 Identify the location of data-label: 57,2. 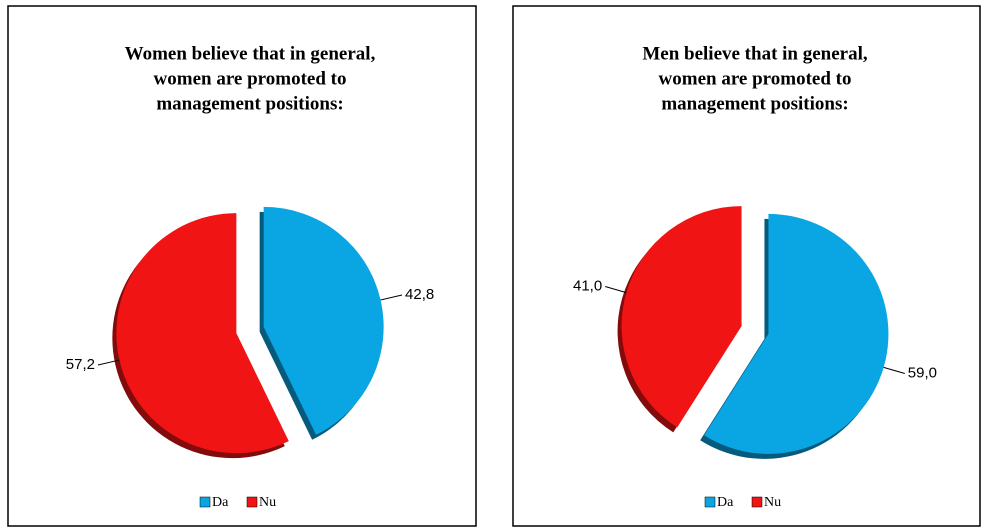
(80, 364).